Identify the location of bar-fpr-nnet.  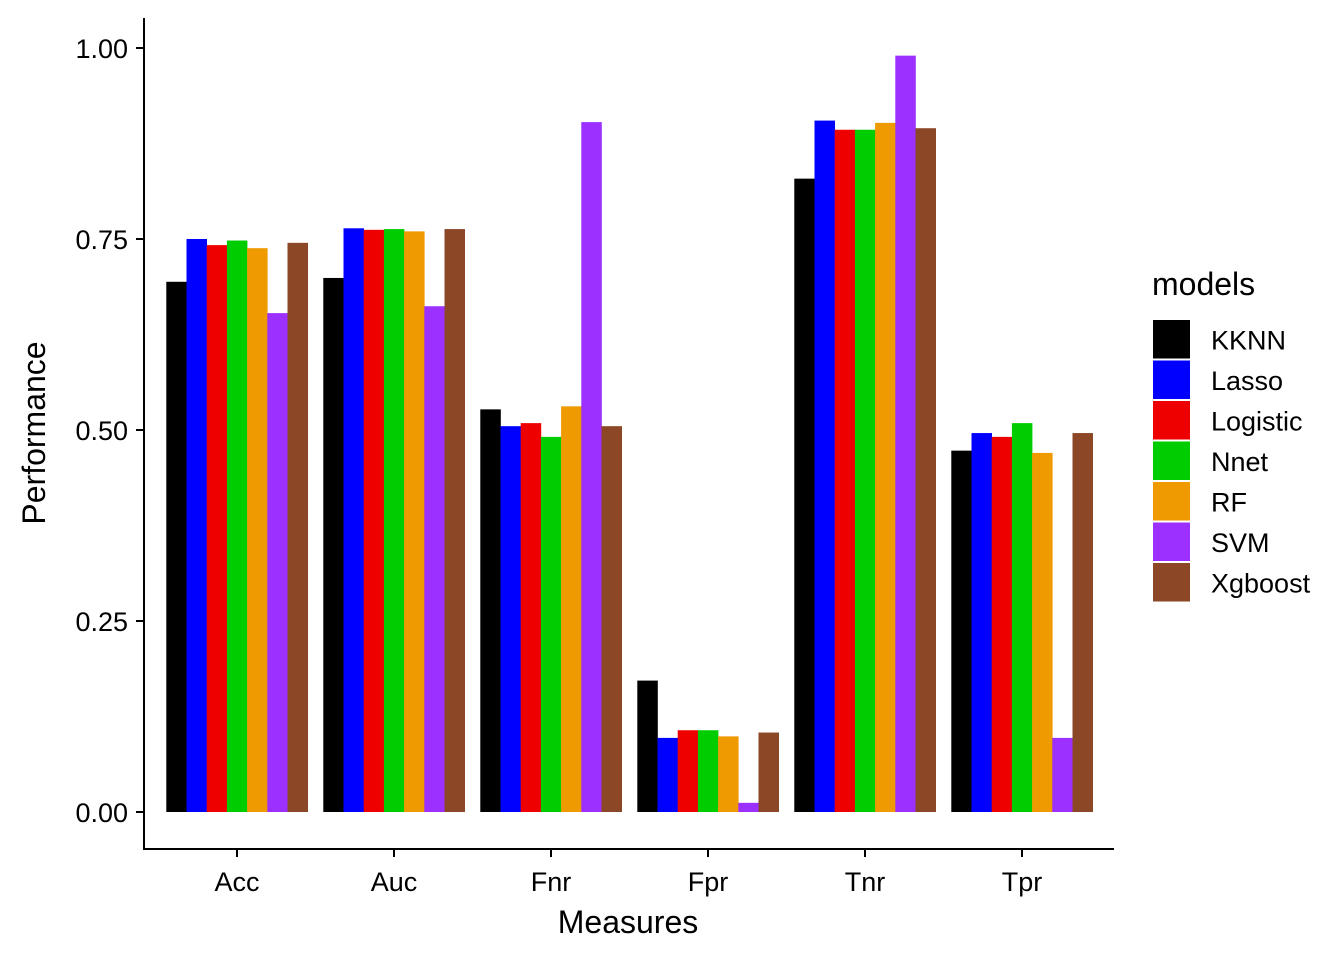
(708, 771).